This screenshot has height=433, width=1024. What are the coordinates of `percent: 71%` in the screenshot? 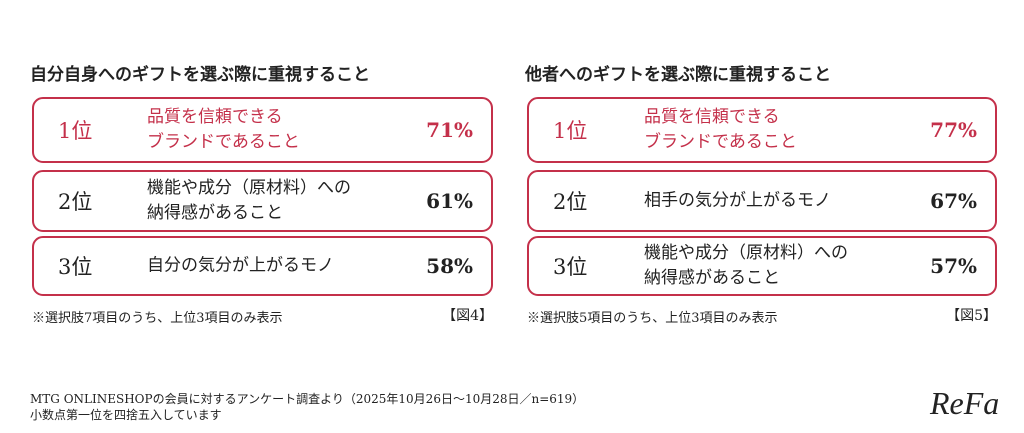 It's located at (449, 130).